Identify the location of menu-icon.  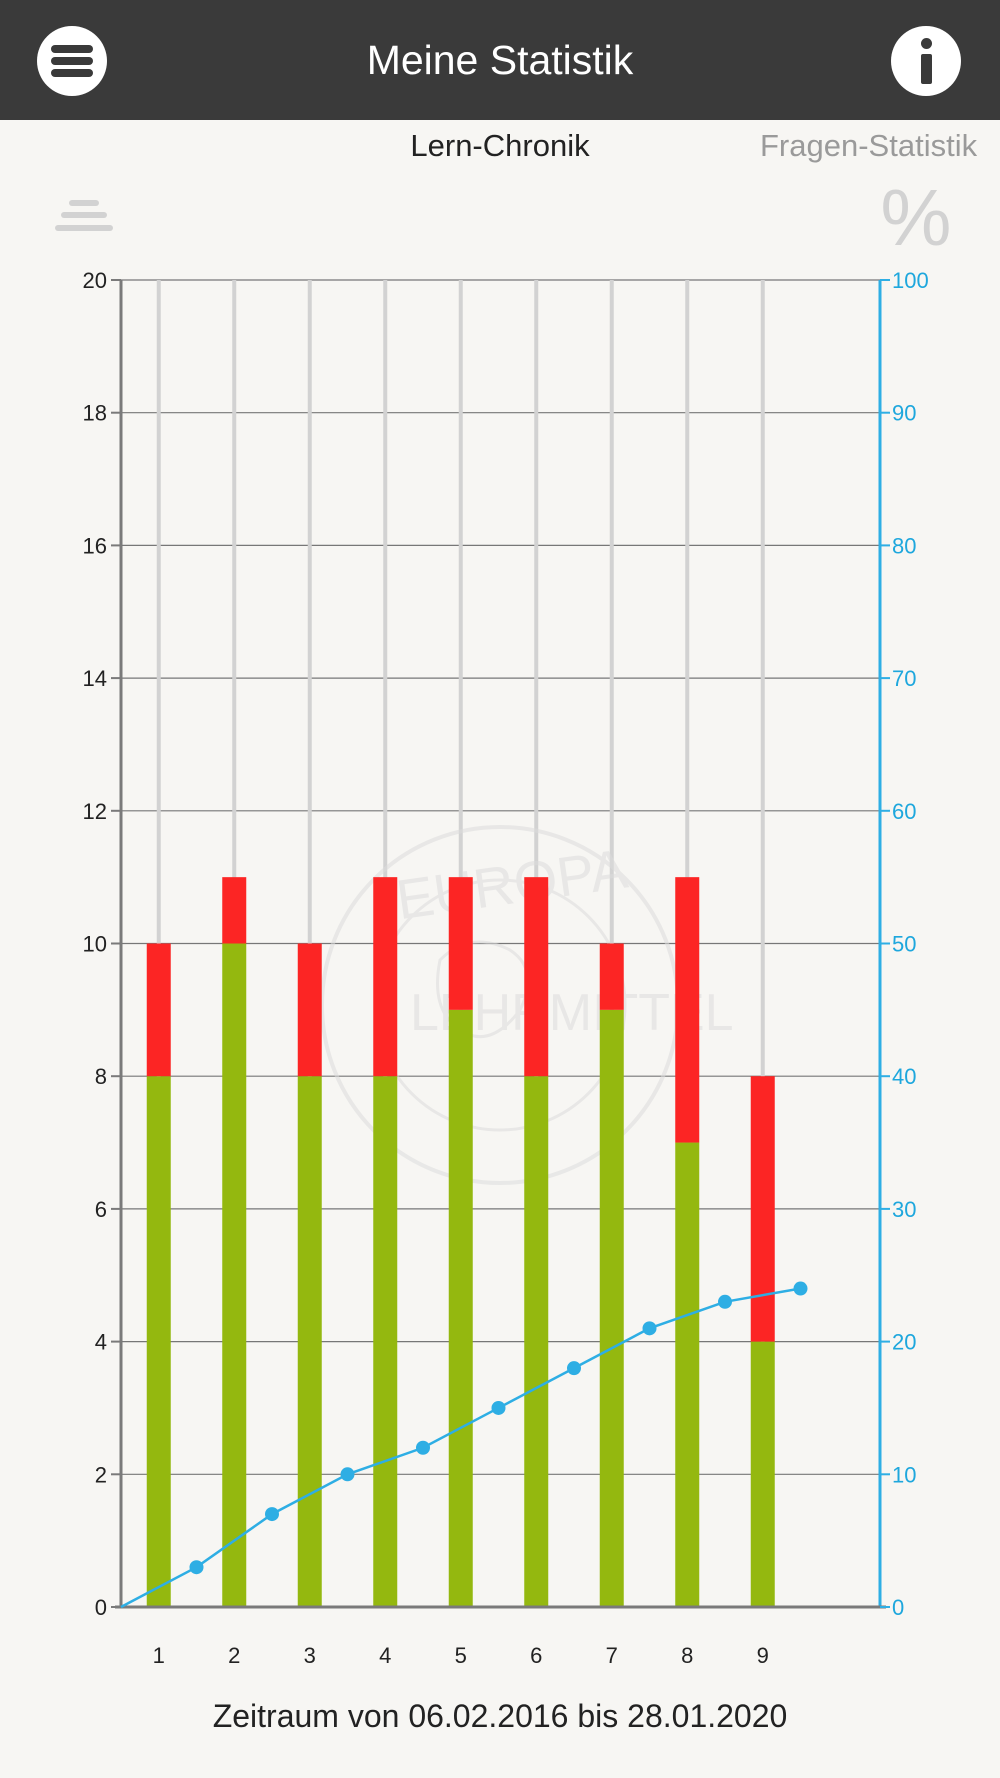
(72, 61).